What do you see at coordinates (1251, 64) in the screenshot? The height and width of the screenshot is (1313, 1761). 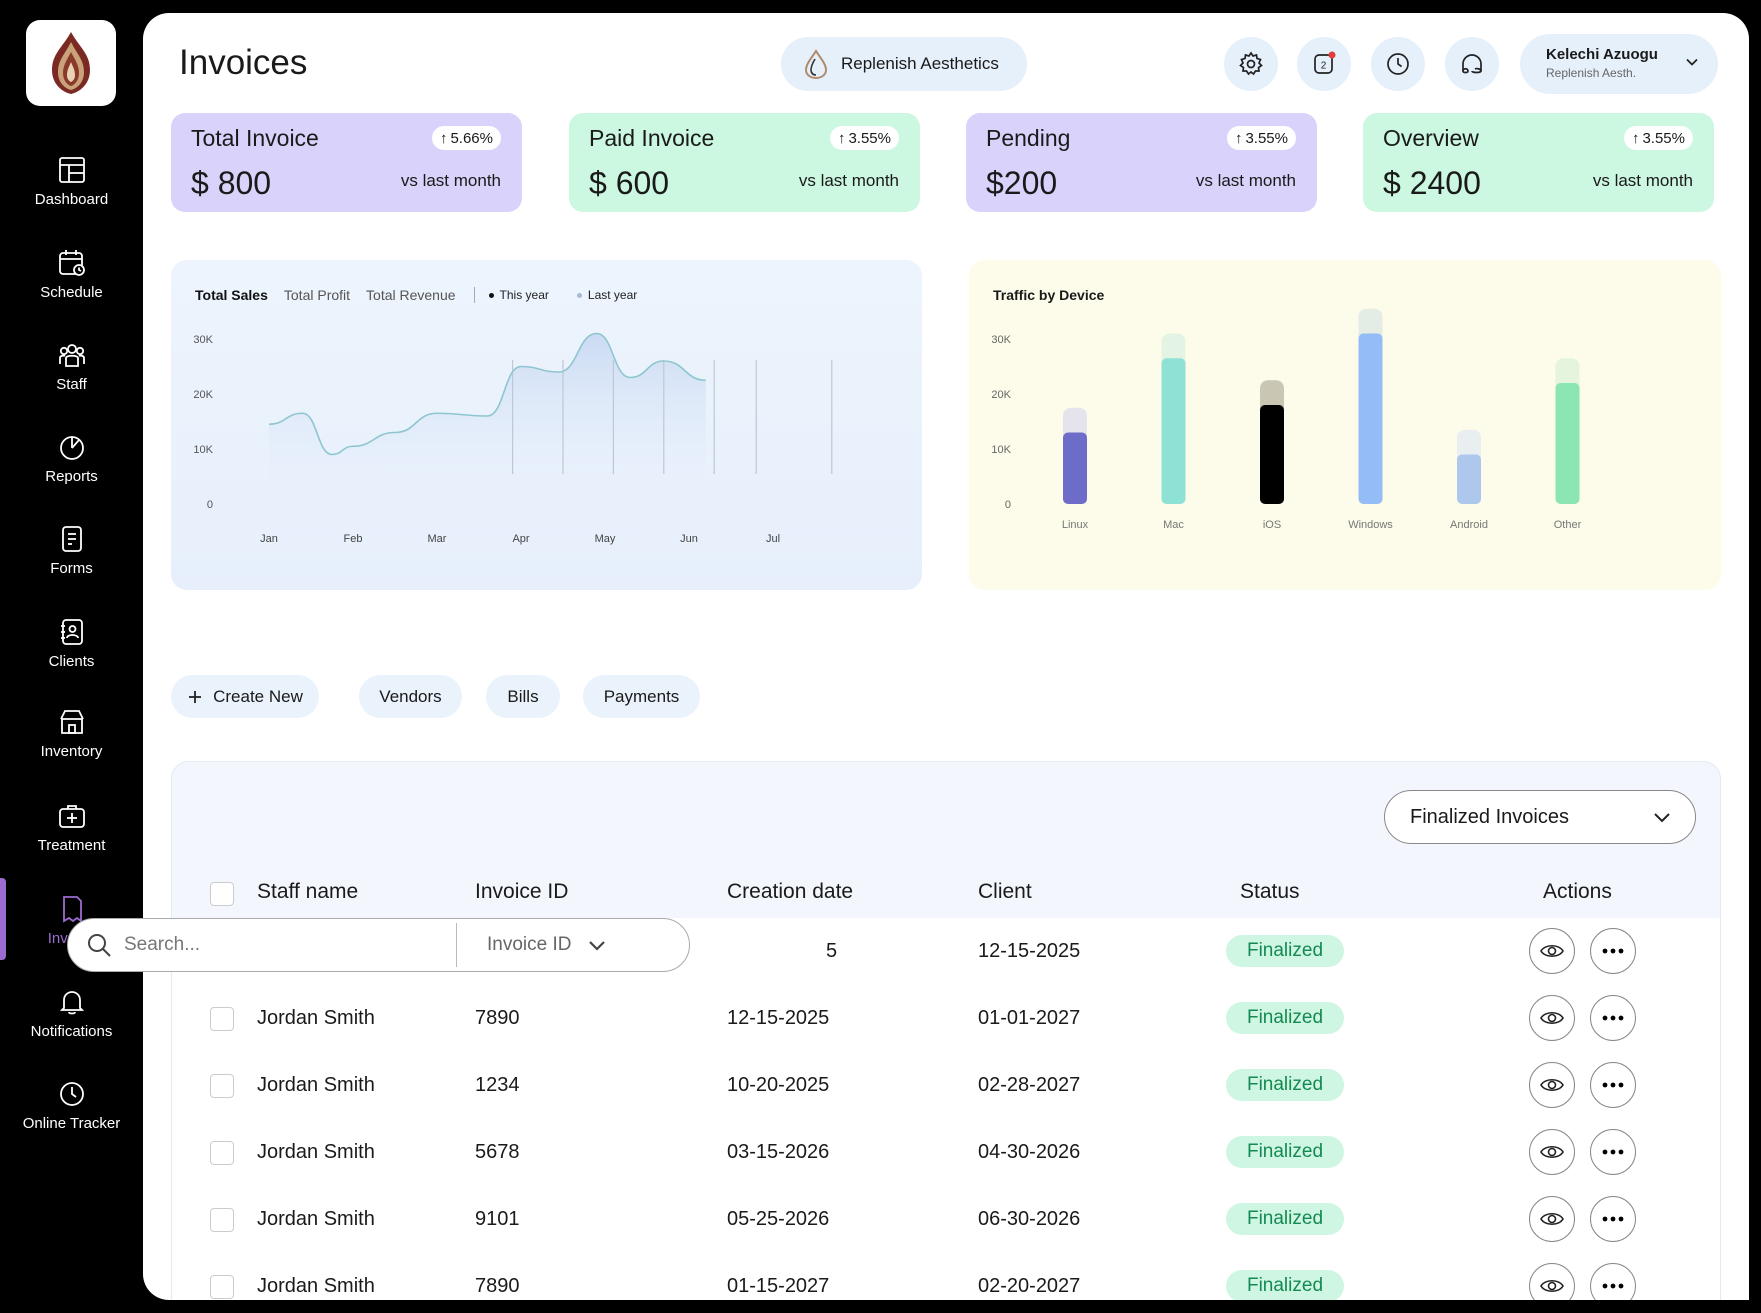 I see `settings-button` at bounding box center [1251, 64].